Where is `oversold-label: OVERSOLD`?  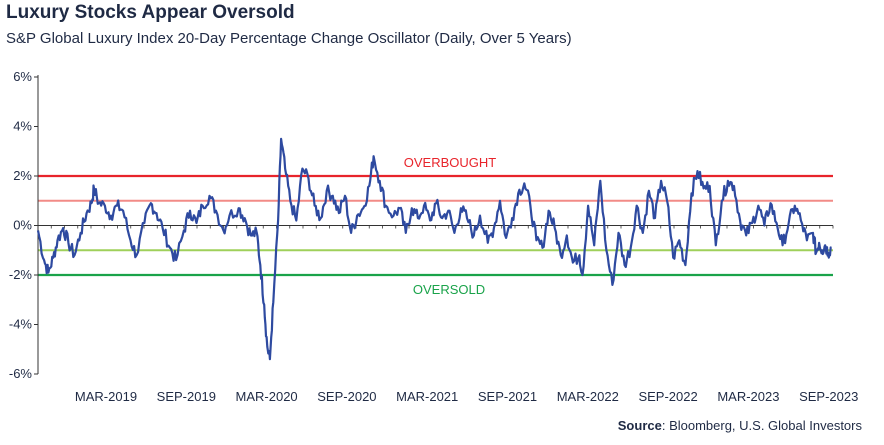 oversold-label: OVERSOLD is located at coordinates (449, 289).